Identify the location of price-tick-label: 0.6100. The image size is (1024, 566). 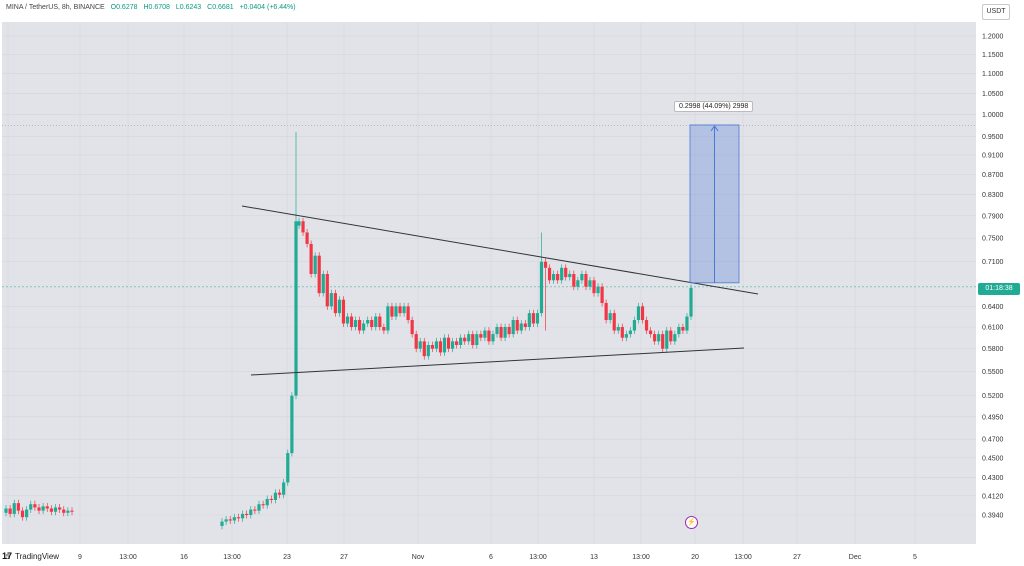
(993, 328).